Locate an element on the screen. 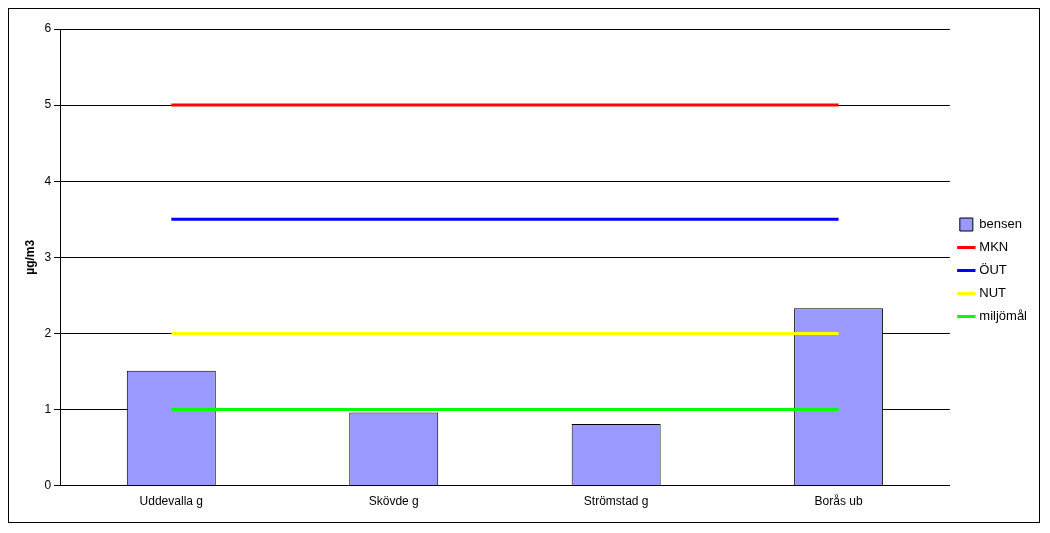 The width and height of the screenshot is (1050, 533). x-tick-label: Uddevalla g is located at coordinates (171, 501).